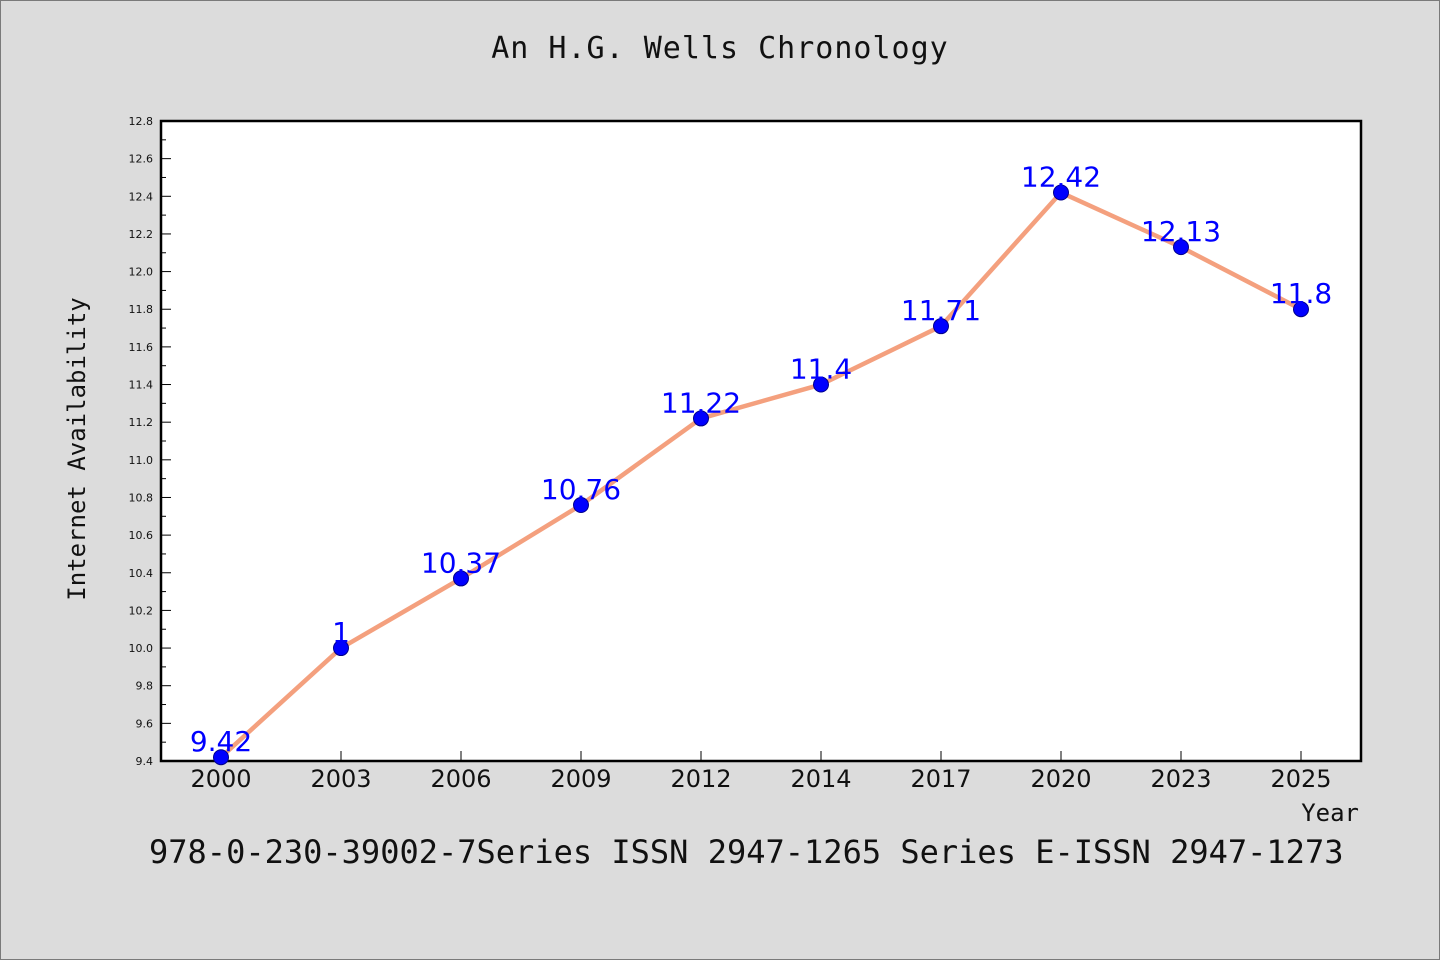  Describe the element at coordinates (221, 741) in the screenshot. I see `data-label: 9.42` at that location.